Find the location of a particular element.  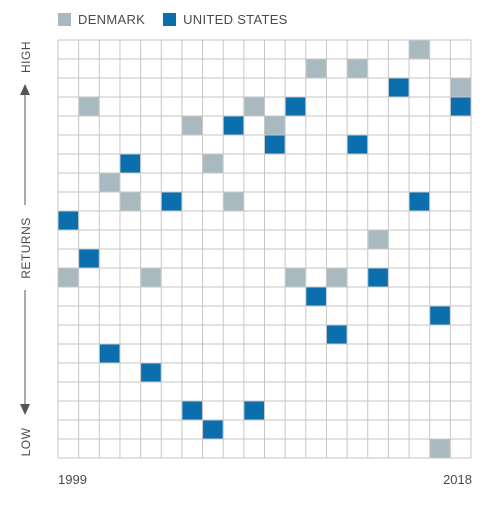

axis-high-label: HIGH is located at coordinates (26, 57).